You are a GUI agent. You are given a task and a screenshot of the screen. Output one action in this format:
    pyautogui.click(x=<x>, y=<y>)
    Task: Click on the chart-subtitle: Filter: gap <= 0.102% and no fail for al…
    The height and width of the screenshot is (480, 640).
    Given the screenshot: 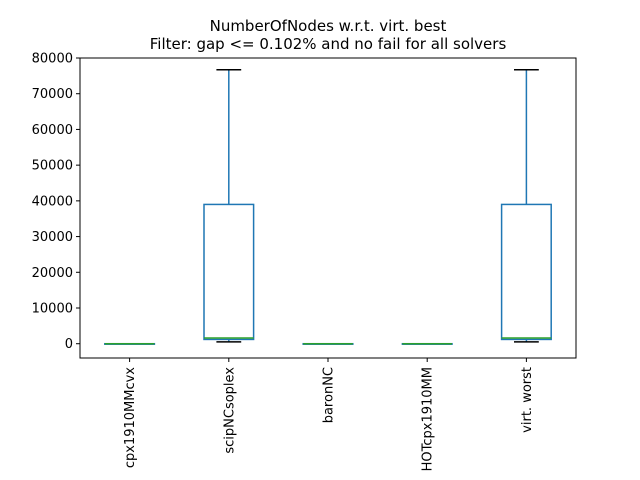 What is the action you would take?
    pyautogui.click(x=328, y=44)
    